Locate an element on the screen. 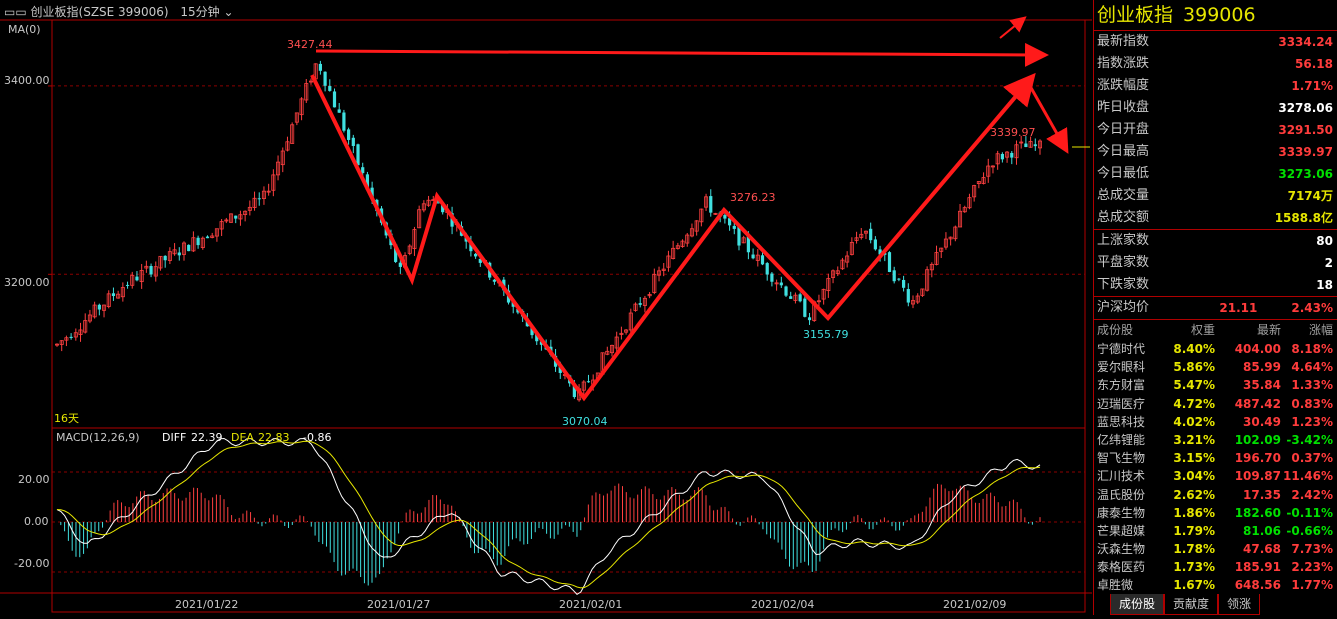  price-tick-3400: 3400.00 is located at coordinates (27, 80).